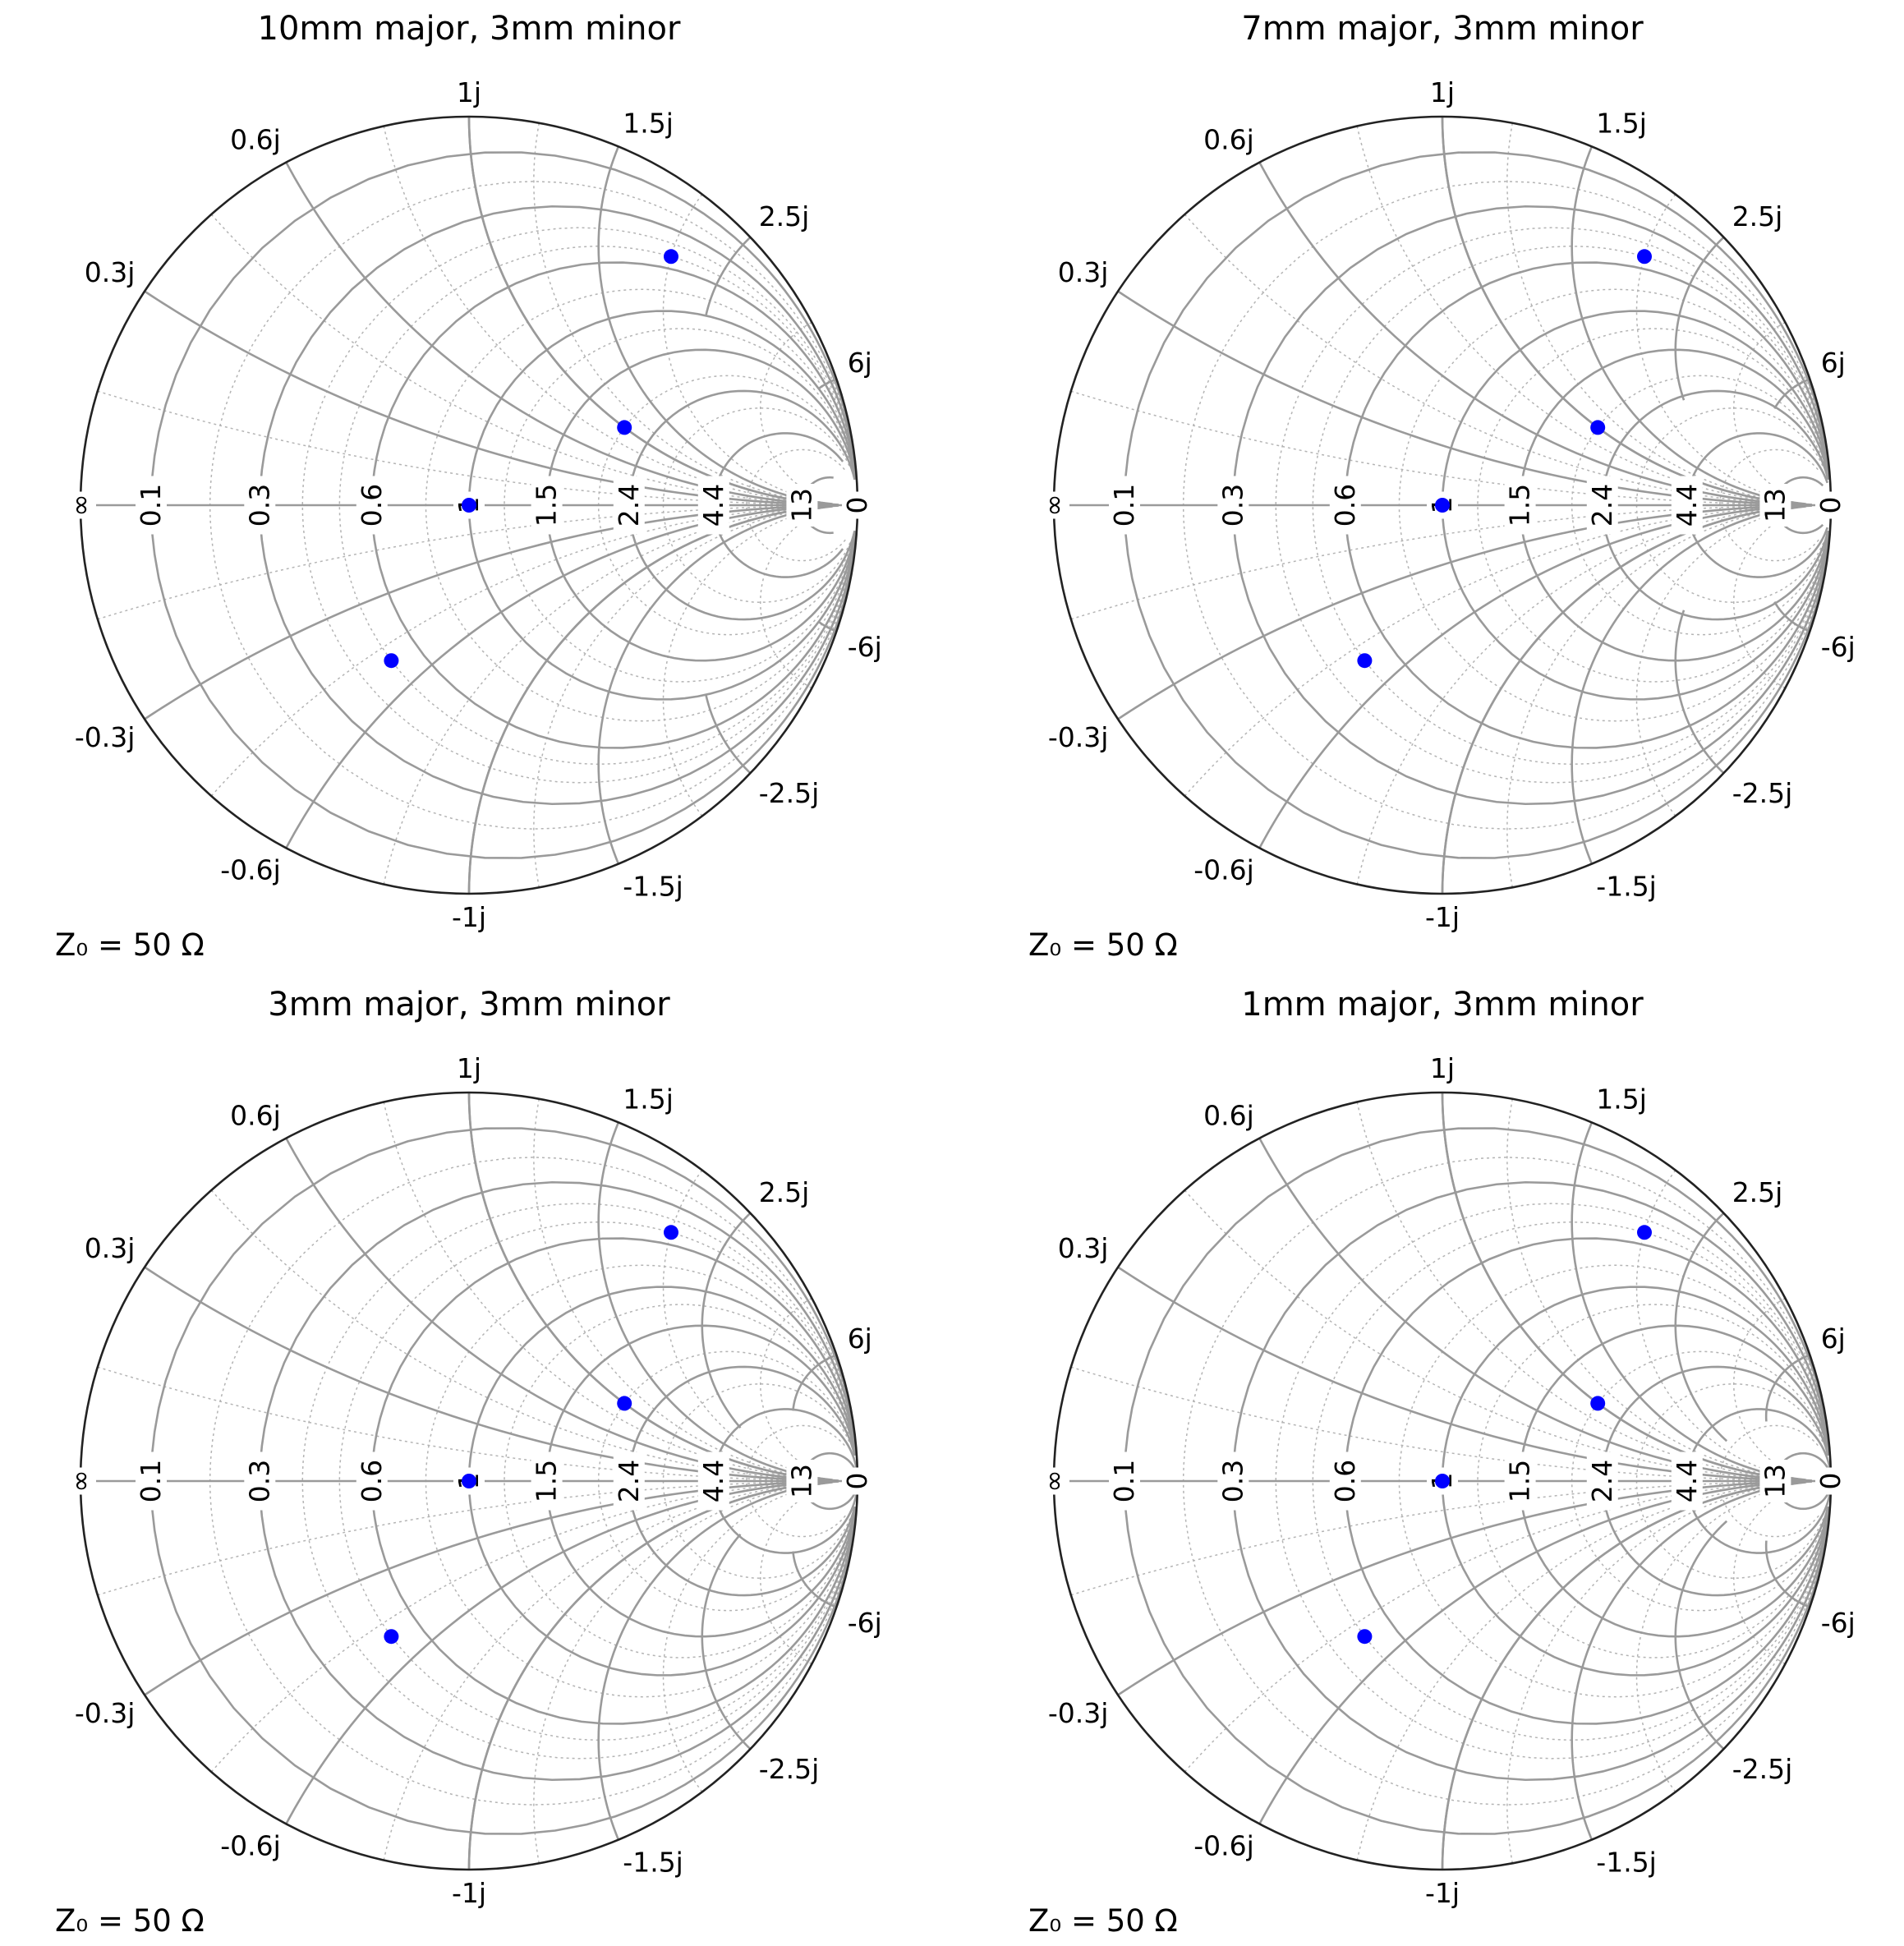 The width and height of the screenshot is (1904, 1946). I want to click on imag-tick-label: 2.5j, so click(1757, 216).